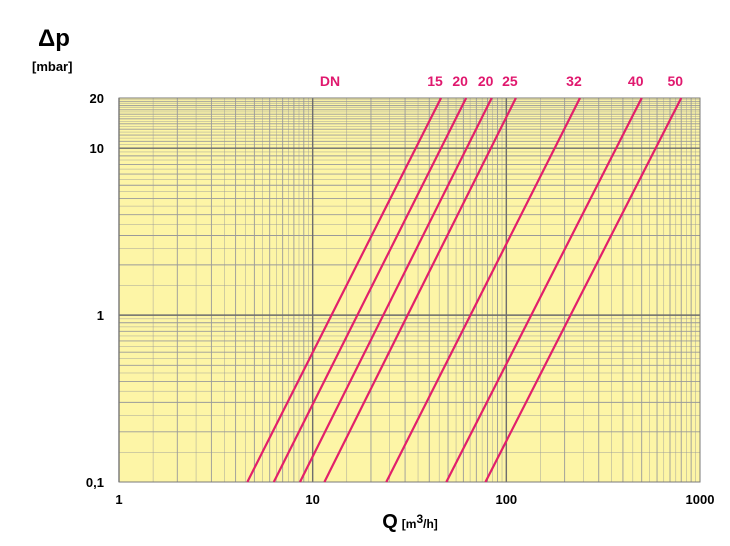  Describe the element at coordinates (555, 81) in the screenshot. I see `series-labels: 15 20 20 25 32 40 50` at that location.